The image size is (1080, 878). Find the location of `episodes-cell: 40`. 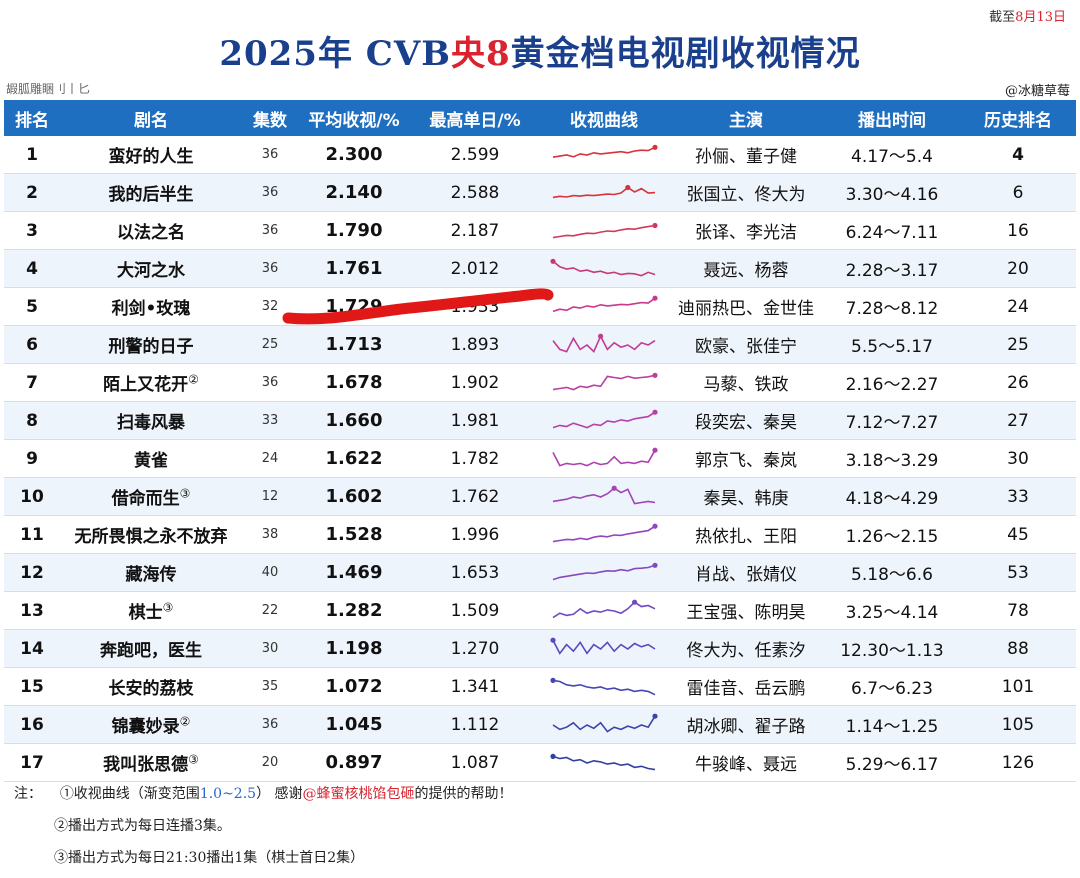

episodes-cell: 40 is located at coordinates (270, 572).